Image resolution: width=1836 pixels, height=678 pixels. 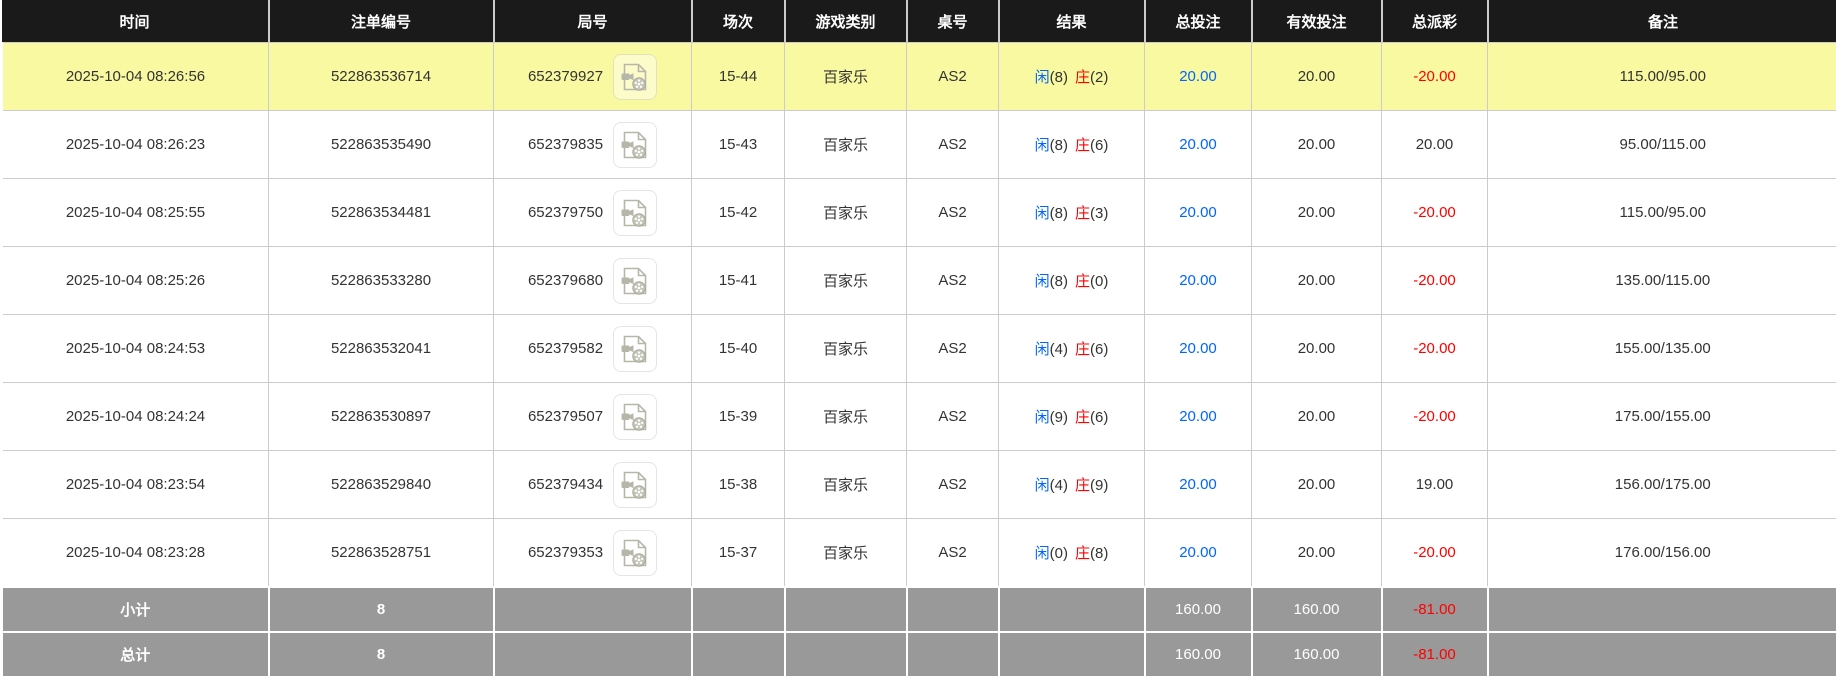 I want to click on cell-time: 2025-10-04 08:25:26, so click(x=135, y=281).